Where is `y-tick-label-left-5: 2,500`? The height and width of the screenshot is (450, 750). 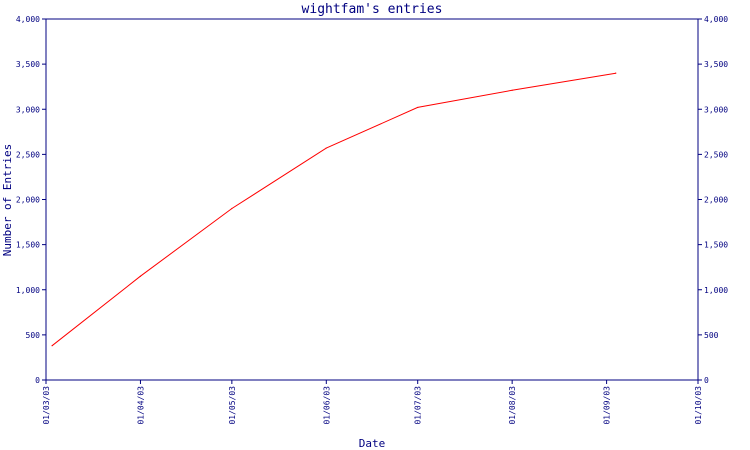 y-tick-label-left-5: 2,500 is located at coordinates (28, 154).